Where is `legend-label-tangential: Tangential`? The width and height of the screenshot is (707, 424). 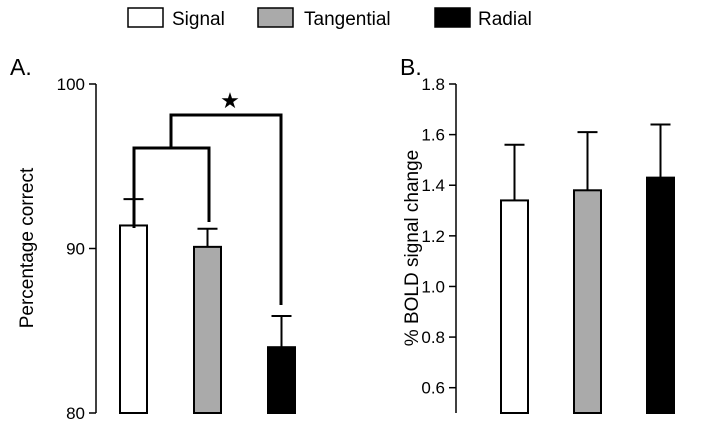 legend-label-tangential: Tangential is located at coordinates (347, 19).